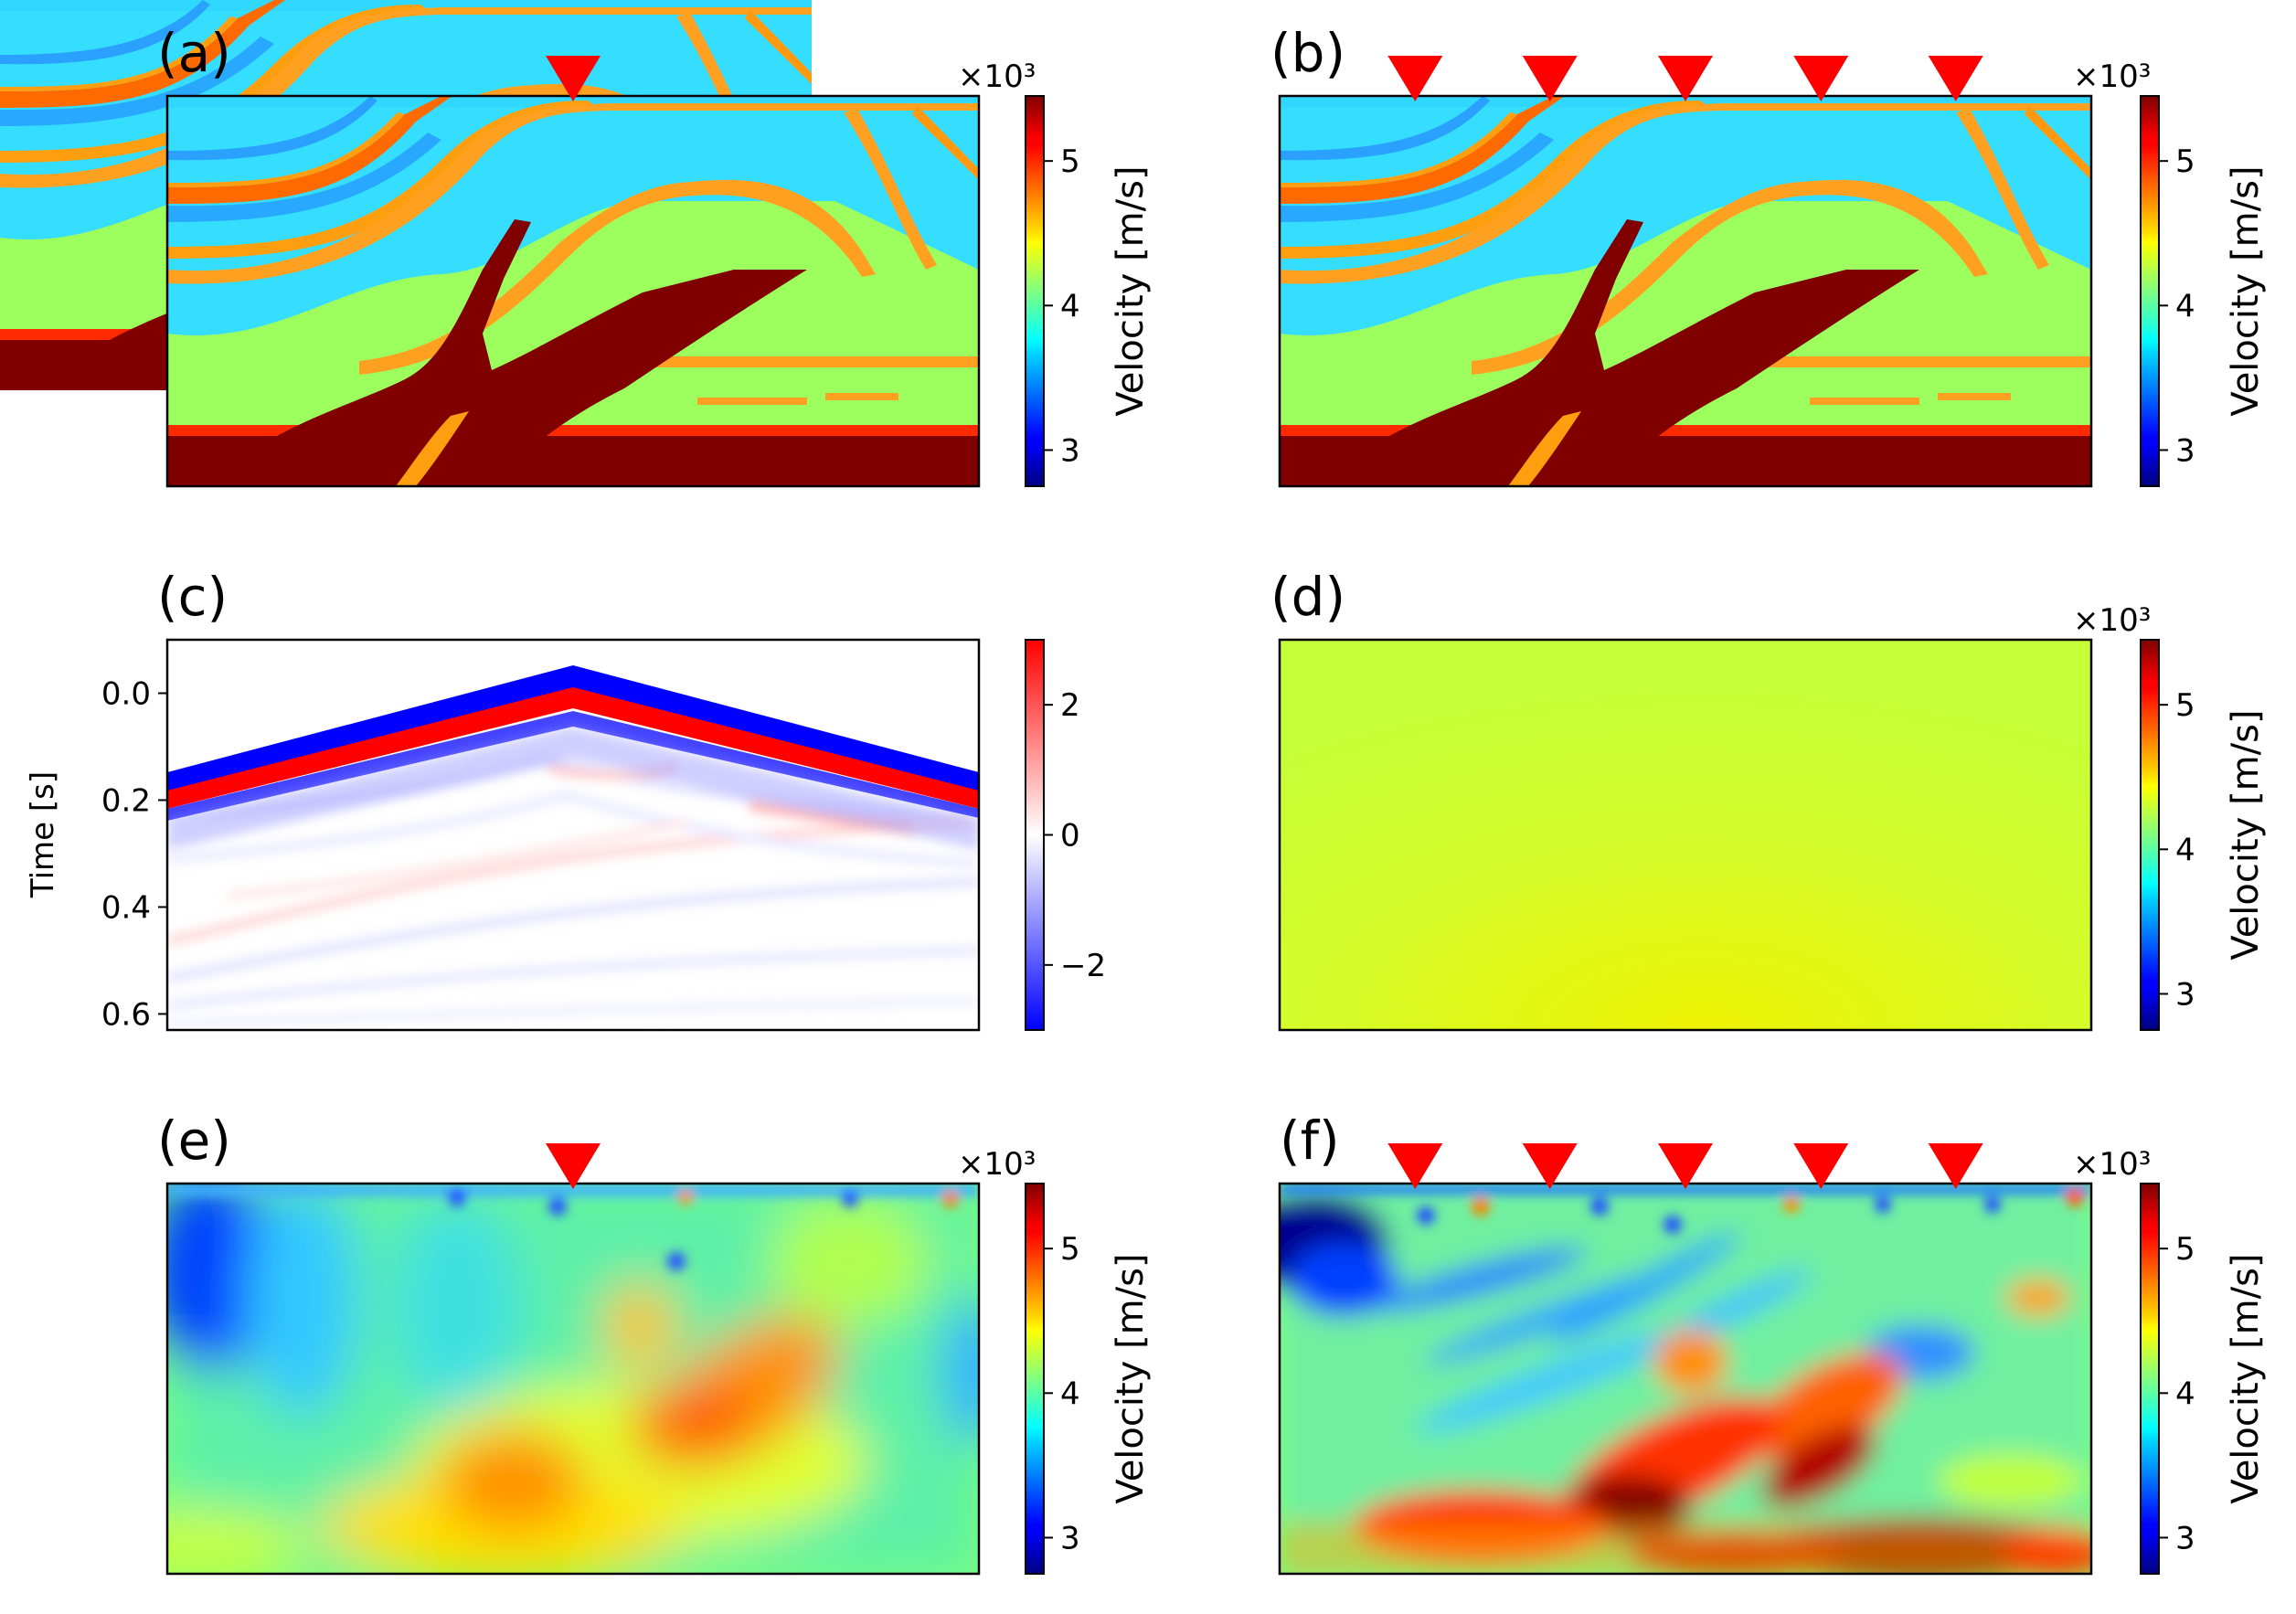  I want to click on panel-c-ylabel: Time [s], so click(43, 834).